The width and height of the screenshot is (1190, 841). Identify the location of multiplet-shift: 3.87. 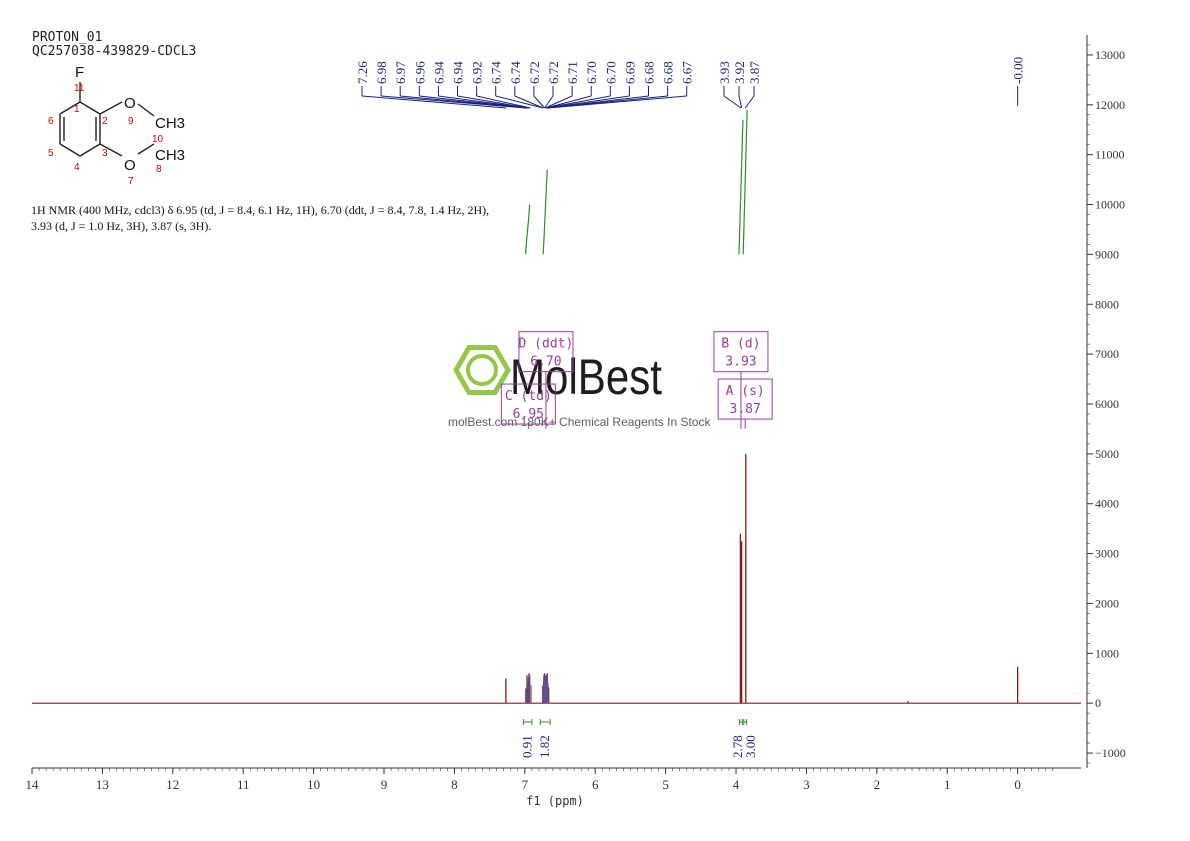
(745, 409).